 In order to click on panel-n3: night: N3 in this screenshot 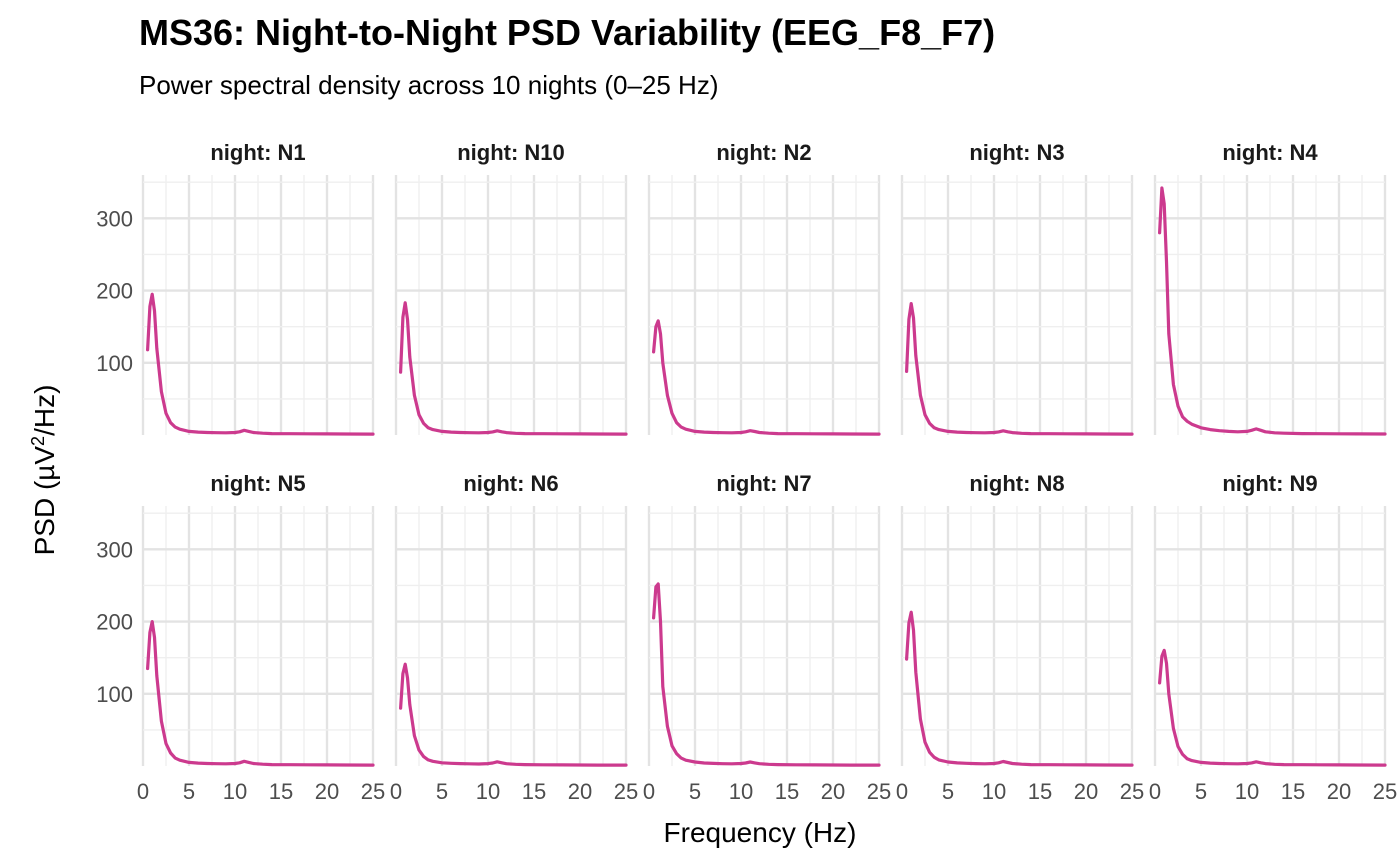, I will do `click(1017, 288)`.